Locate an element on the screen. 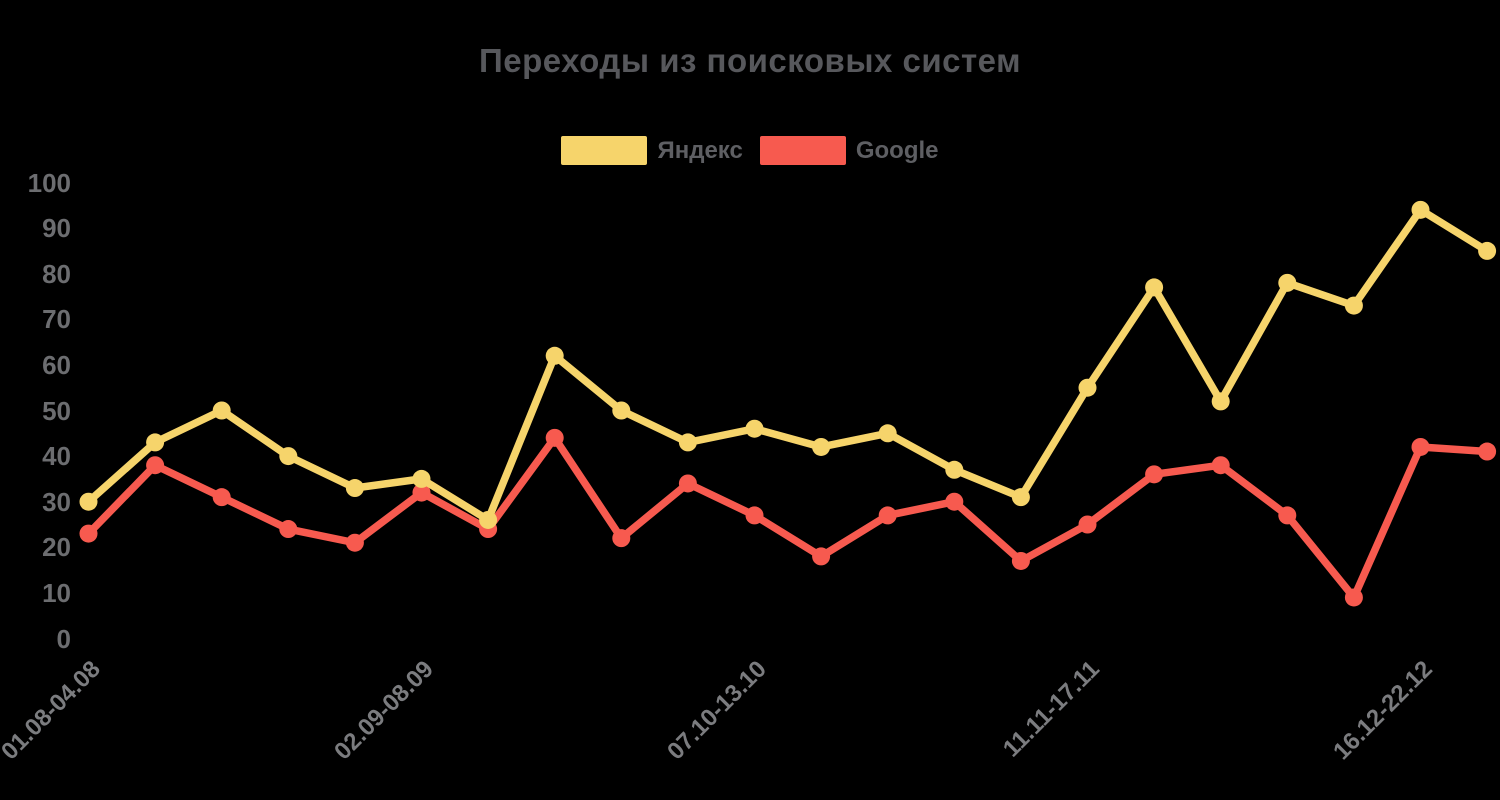 The image size is (1500, 800). y-tick-label-0: 0 is located at coordinates (63, 638).